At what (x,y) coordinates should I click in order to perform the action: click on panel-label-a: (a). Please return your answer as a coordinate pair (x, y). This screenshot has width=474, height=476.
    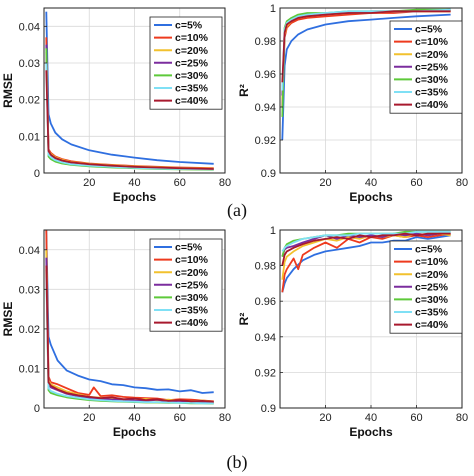
    Looking at the image, I should click on (237, 210).